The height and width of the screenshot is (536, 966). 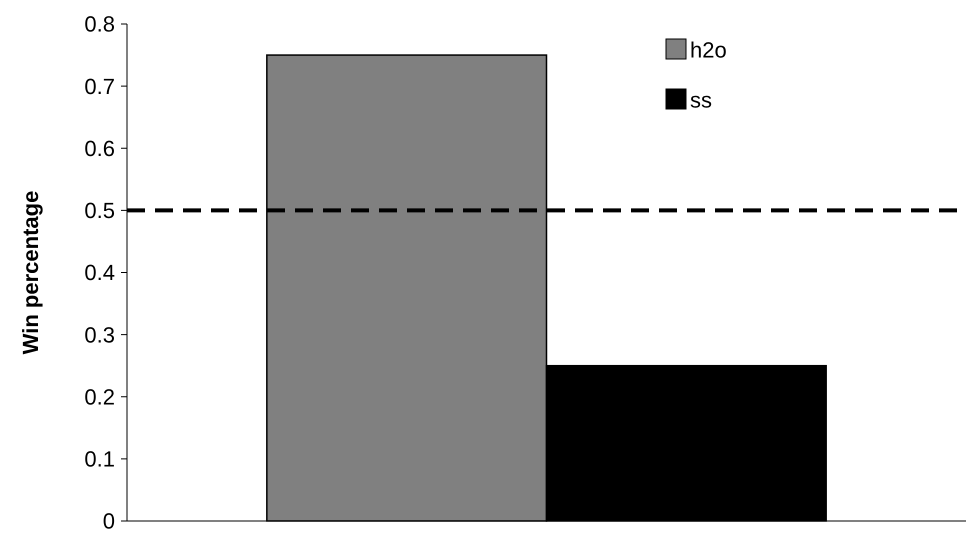 I want to click on legend-label: ss, so click(x=701, y=100).